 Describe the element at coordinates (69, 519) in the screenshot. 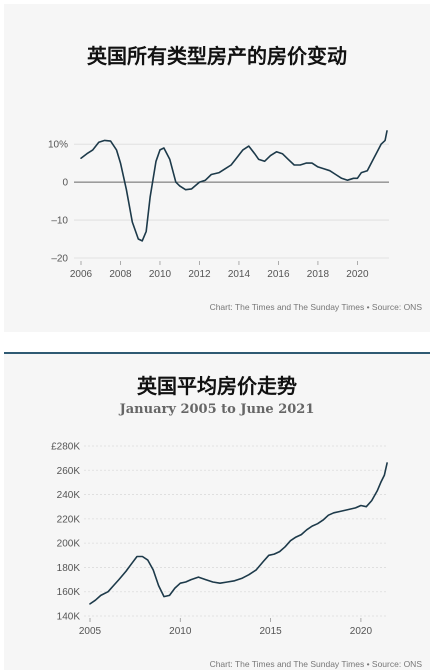

I see `y-tick-label: 220K` at that location.